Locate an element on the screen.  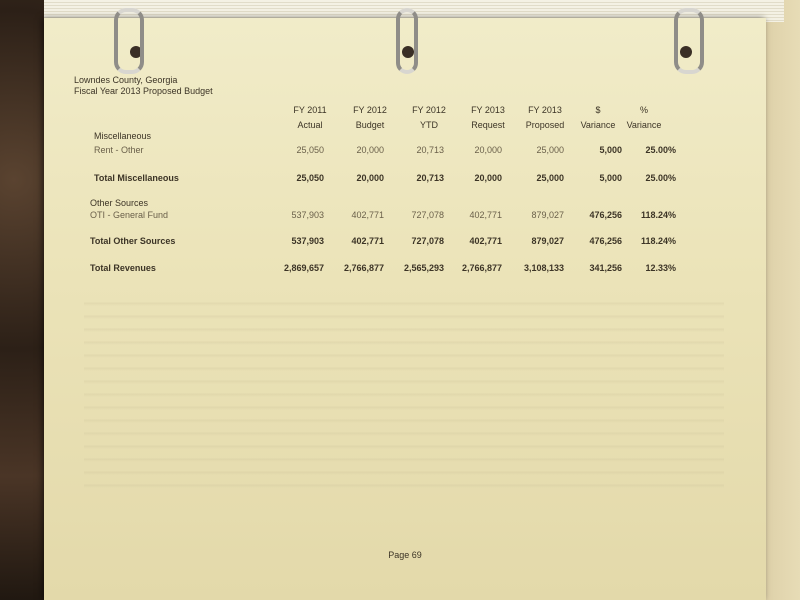
cell-value: 3,108,133 is located at coordinates (543, 268).